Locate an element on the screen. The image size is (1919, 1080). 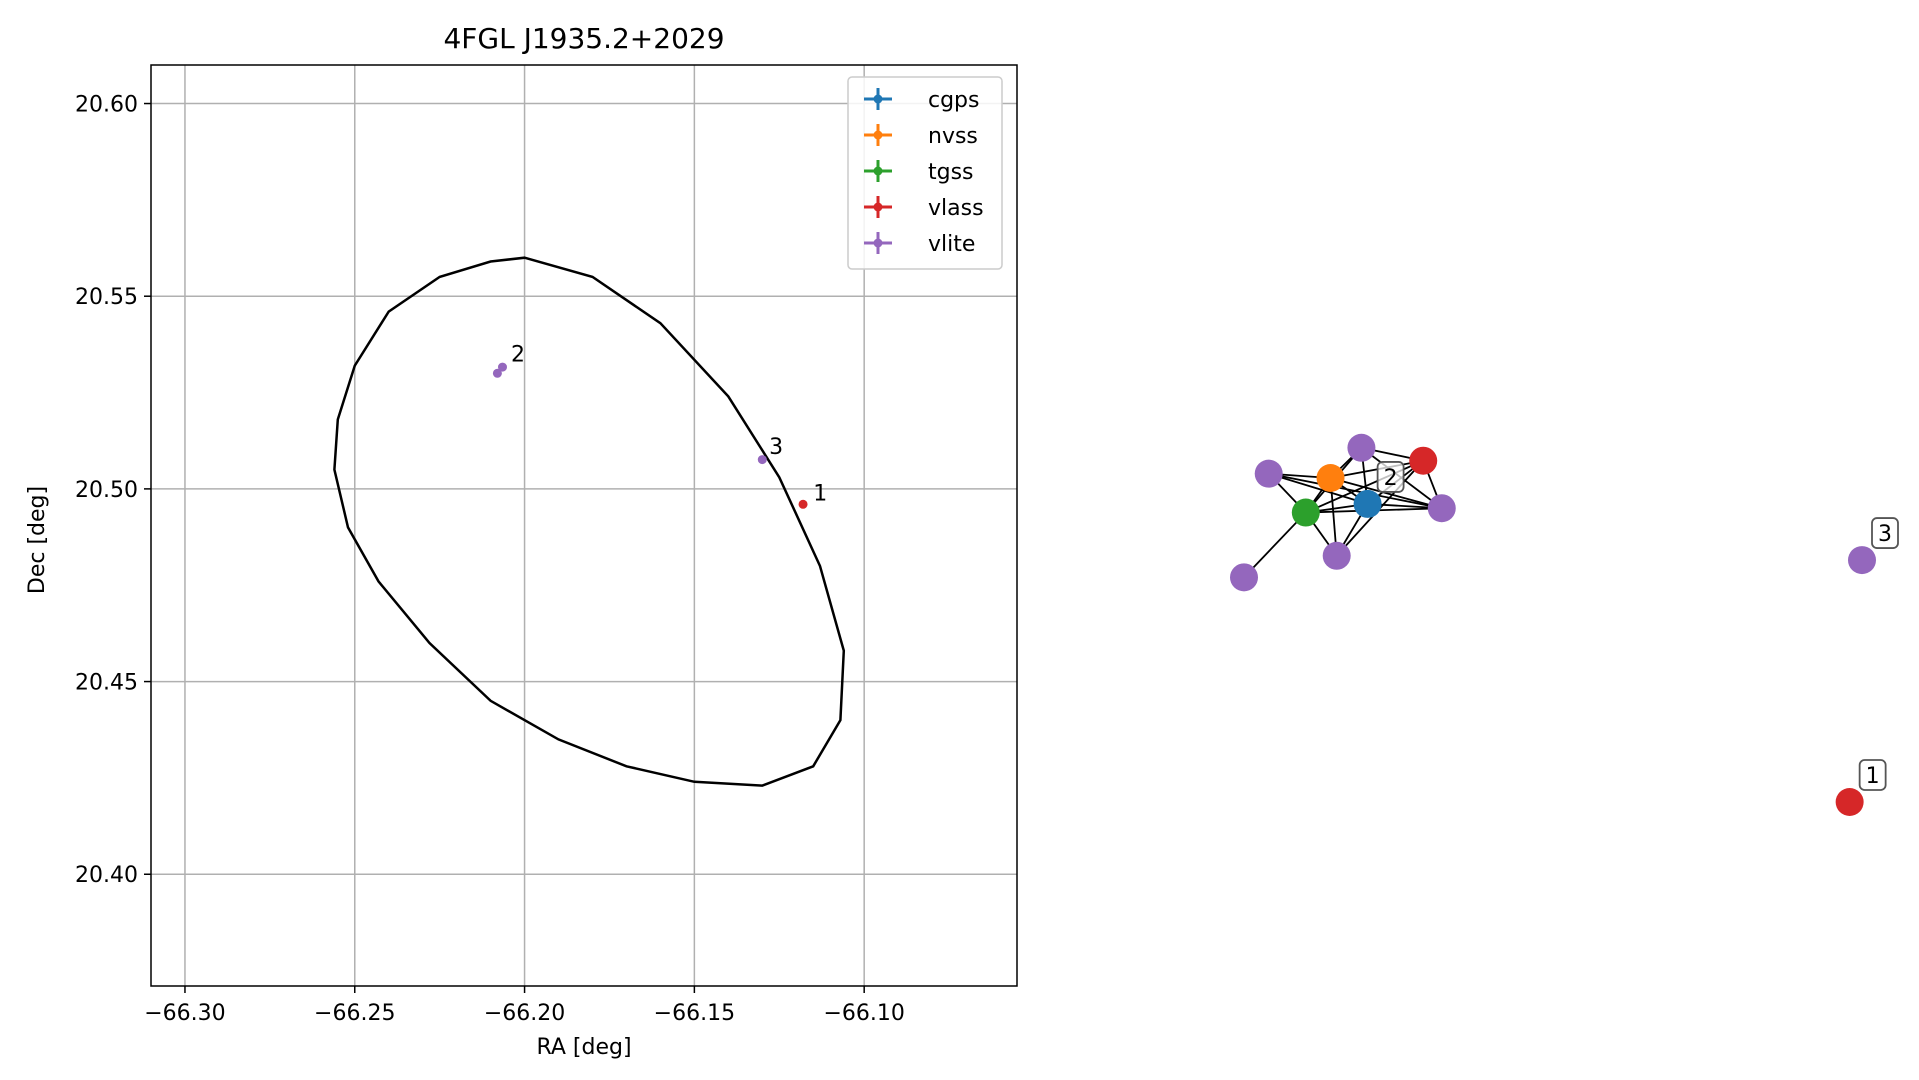
graph-label-text: 3 is located at coordinates (1885, 534).